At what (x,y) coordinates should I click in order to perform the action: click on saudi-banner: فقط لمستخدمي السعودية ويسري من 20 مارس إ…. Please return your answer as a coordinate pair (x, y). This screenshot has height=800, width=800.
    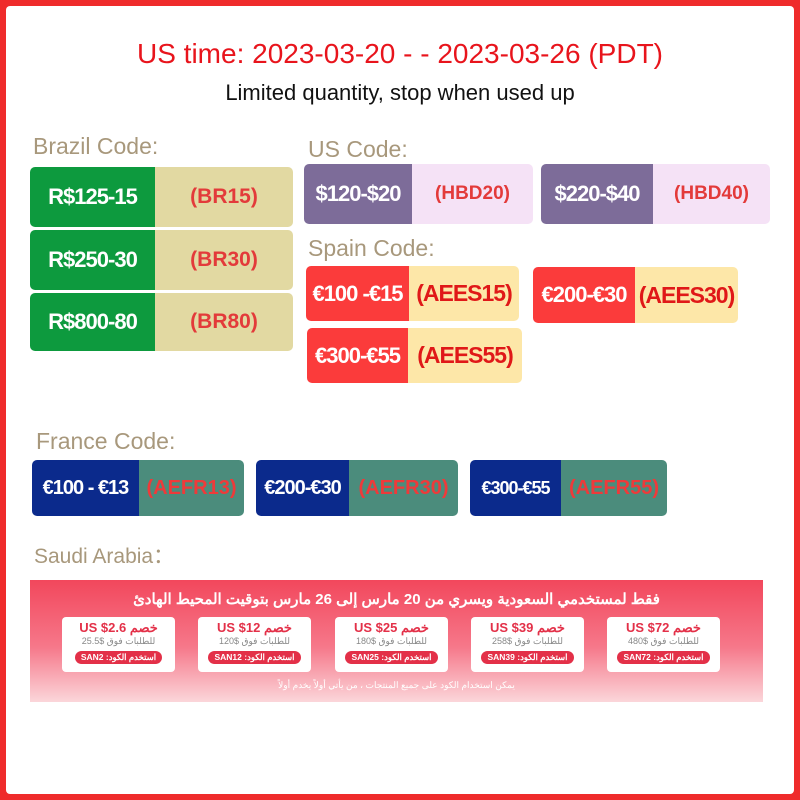
    Looking at the image, I should click on (396, 641).